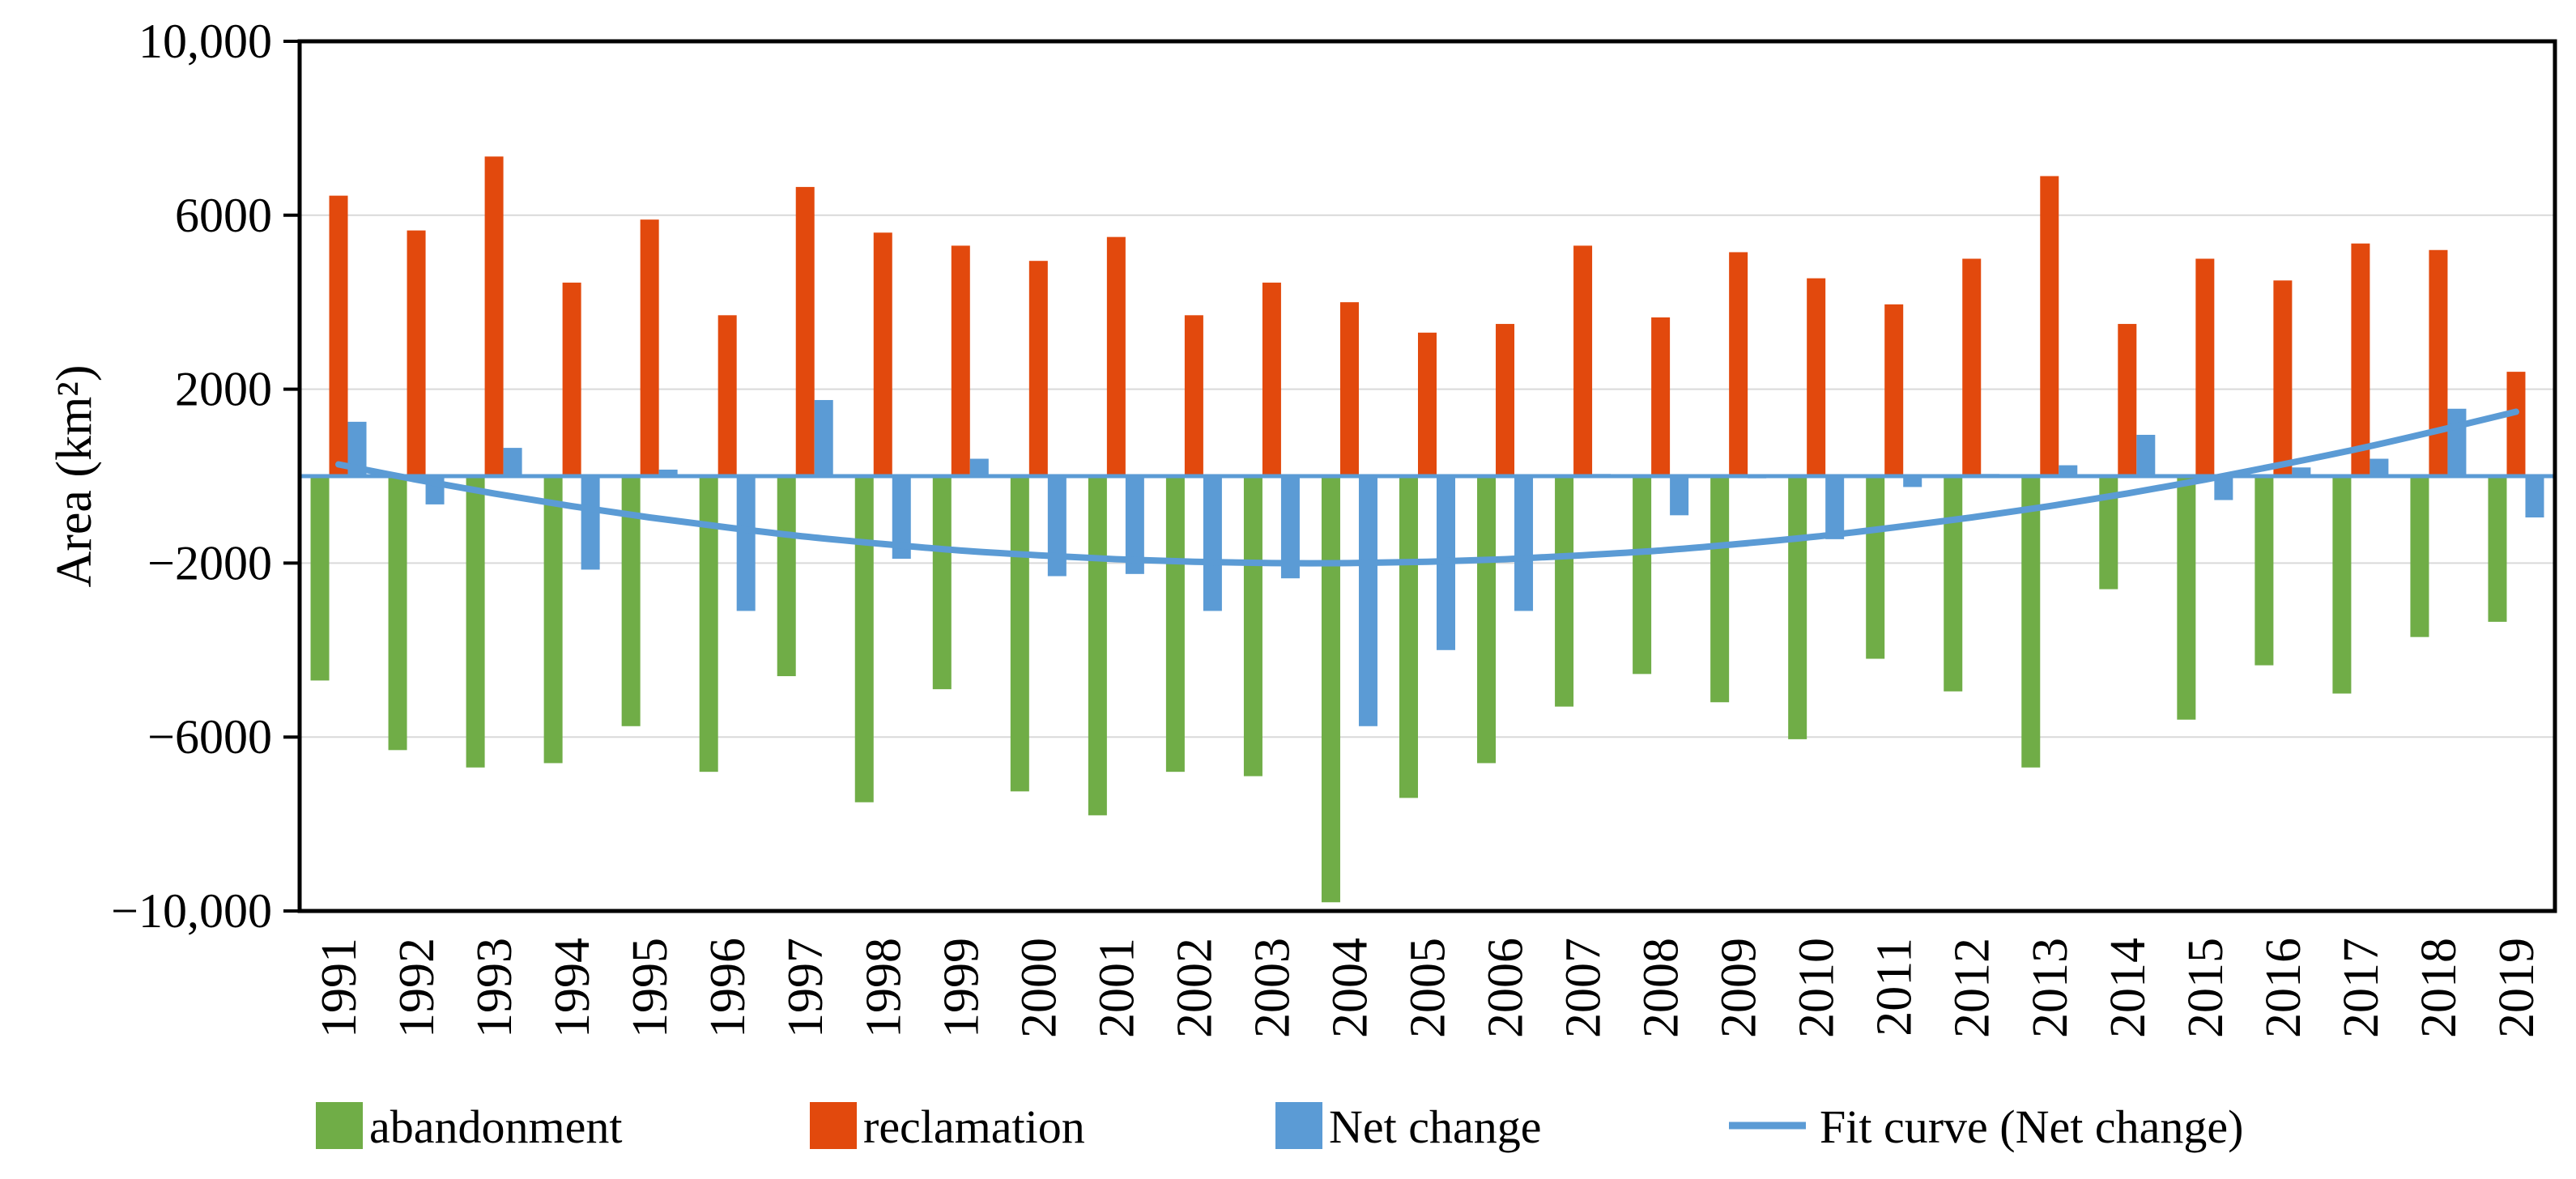  I want to click on bar-net-change-2011, so click(1912, 481).